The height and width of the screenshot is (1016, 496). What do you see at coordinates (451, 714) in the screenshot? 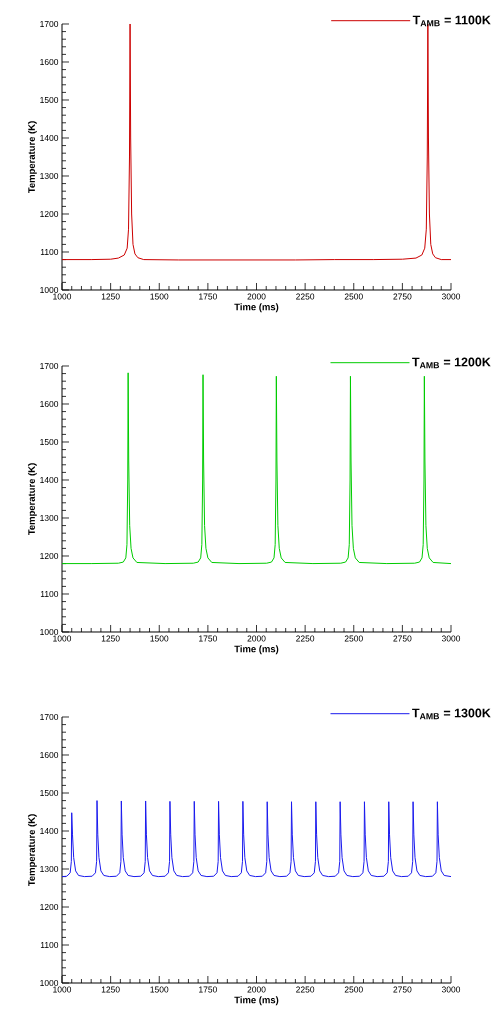
I see `text: T$_{AMB}$ = 1300K` at bounding box center [451, 714].